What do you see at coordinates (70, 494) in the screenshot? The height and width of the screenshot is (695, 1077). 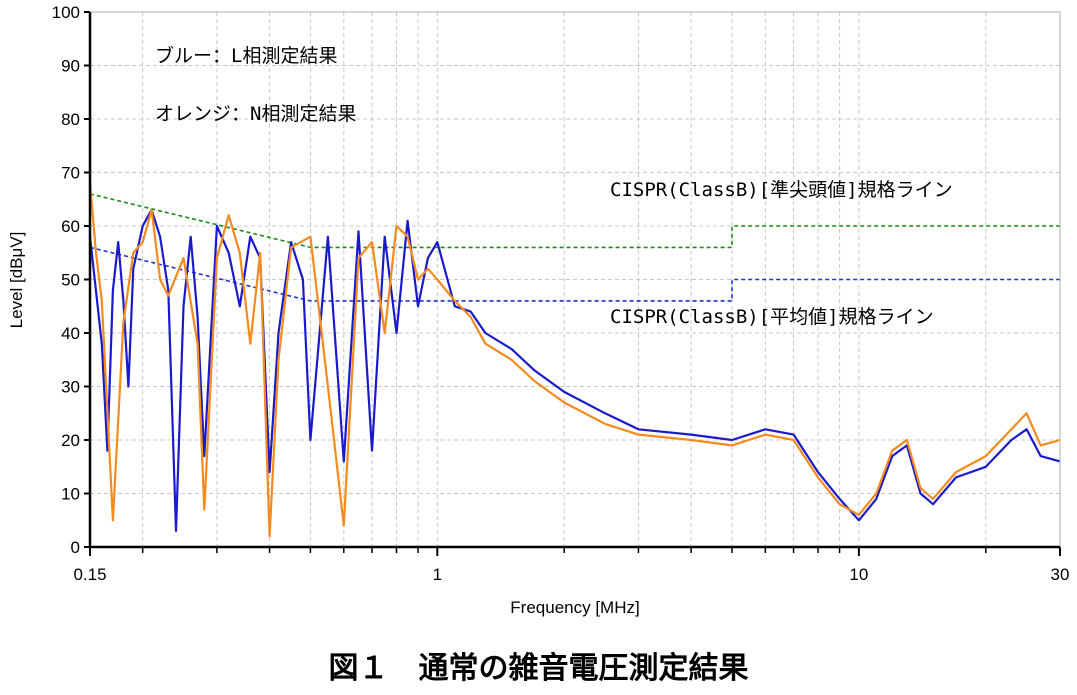 I see `y-tick-label: 10` at bounding box center [70, 494].